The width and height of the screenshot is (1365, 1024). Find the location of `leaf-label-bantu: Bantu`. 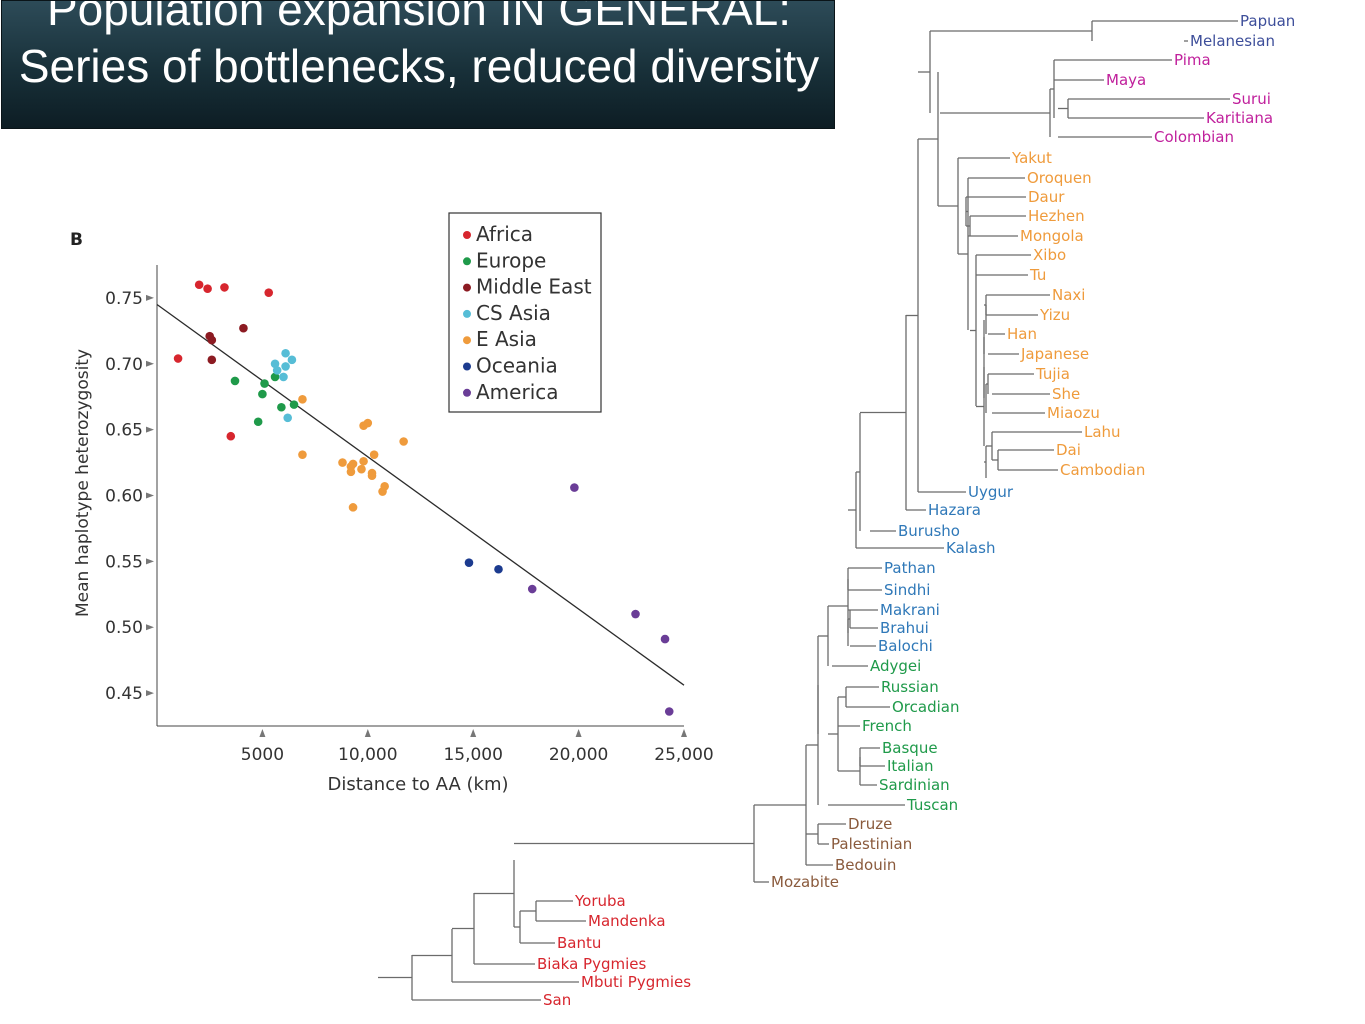

leaf-label-bantu: Bantu is located at coordinates (579, 943).